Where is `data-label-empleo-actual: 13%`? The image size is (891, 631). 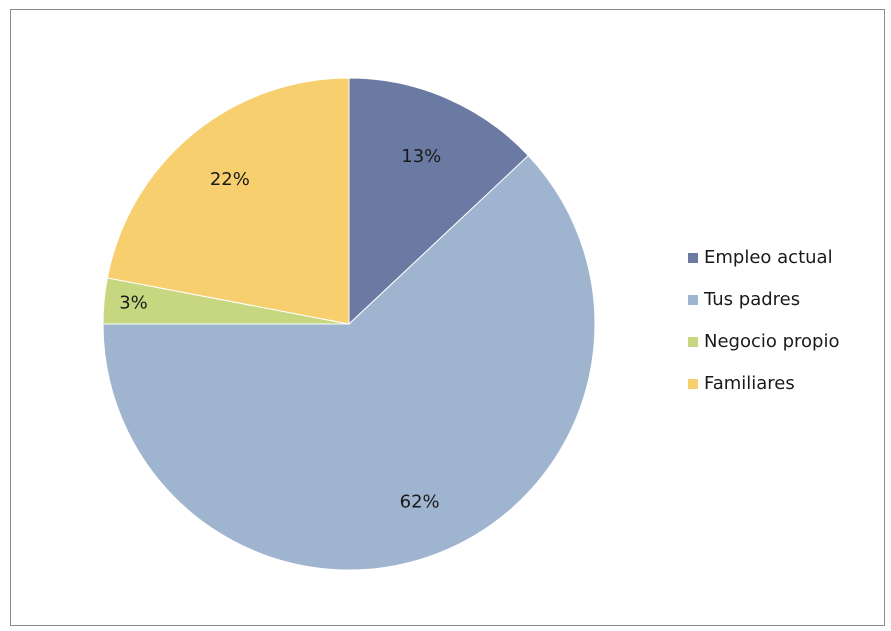 data-label-empleo-actual: 13% is located at coordinates (421, 156).